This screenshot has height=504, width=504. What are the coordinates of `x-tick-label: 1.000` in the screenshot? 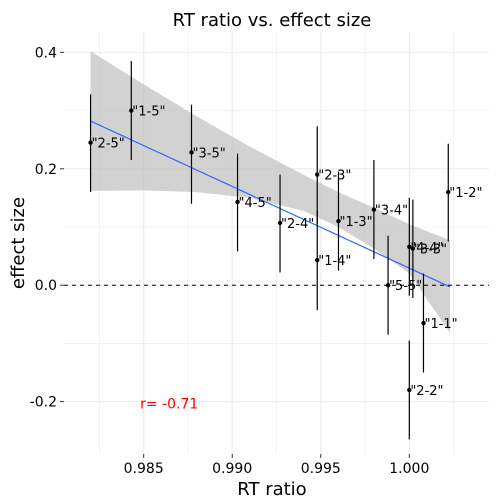 It's located at (409, 469).